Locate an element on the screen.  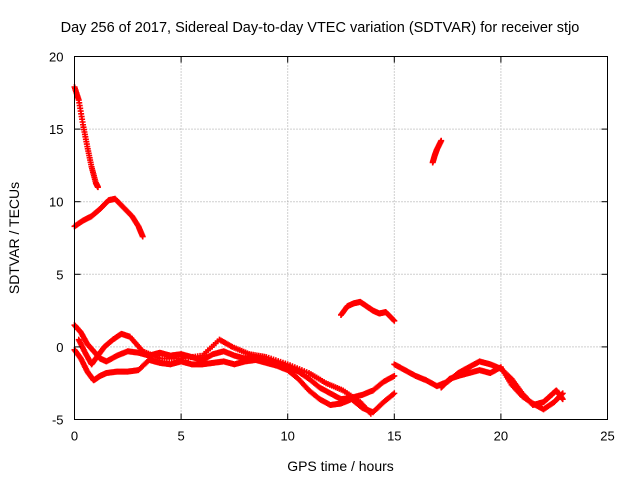
x-tick-label: 15 is located at coordinates (394, 436).